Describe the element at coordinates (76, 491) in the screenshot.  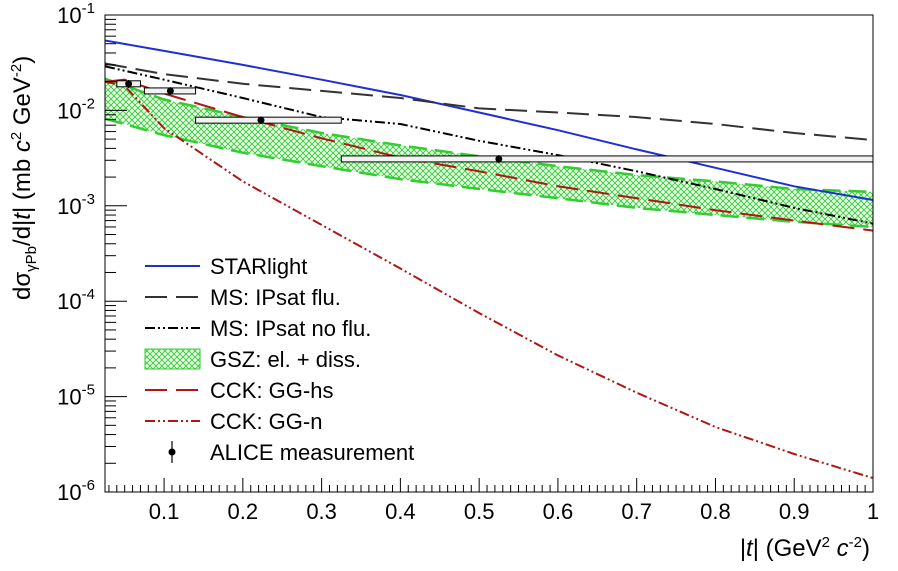
I see `y-tick-label: 10⁻⁶` at that location.